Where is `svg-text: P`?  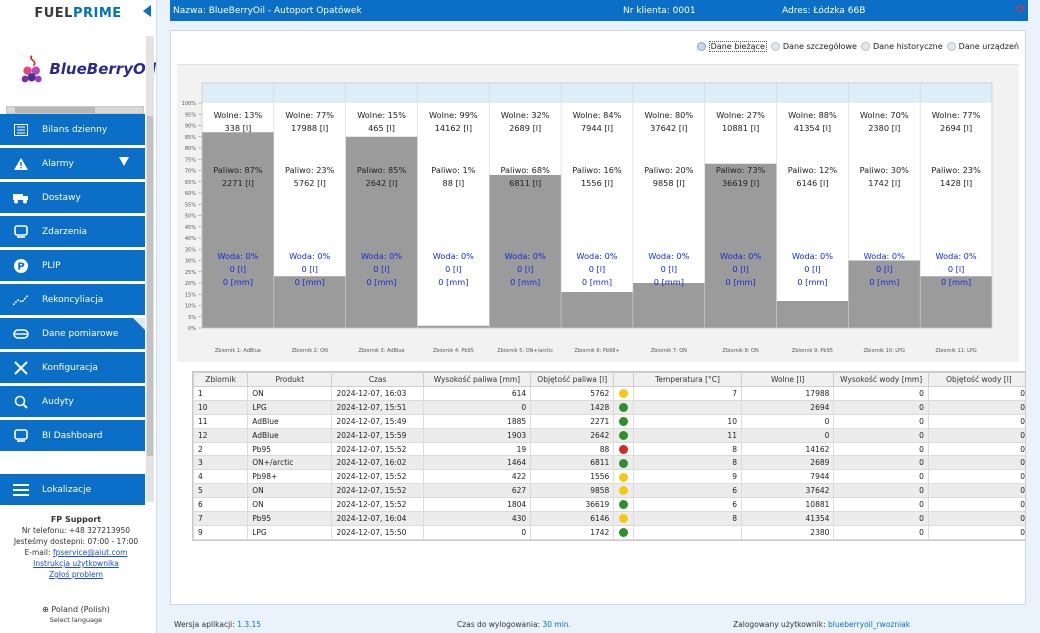
svg-text: P is located at coordinates (20, 266).